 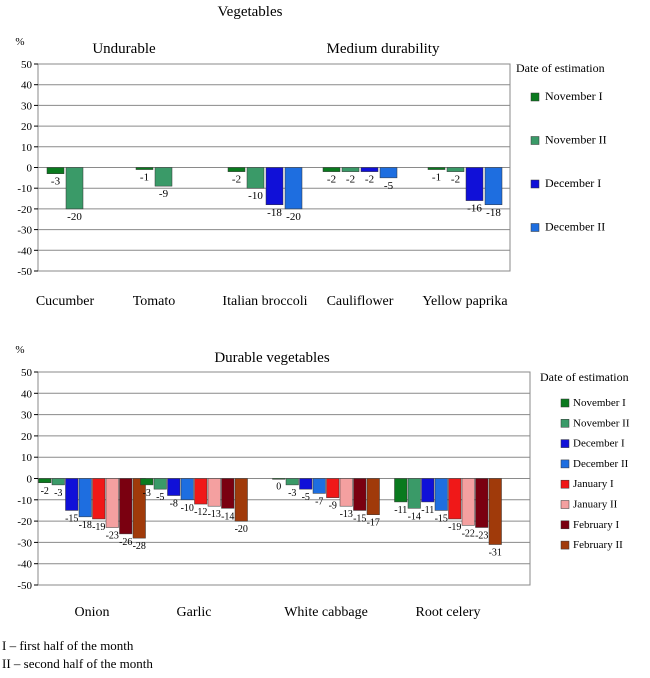 What do you see at coordinates (369, 180) in the screenshot?
I see `chart-1-data-label: -2` at bounding box center [369, 180].